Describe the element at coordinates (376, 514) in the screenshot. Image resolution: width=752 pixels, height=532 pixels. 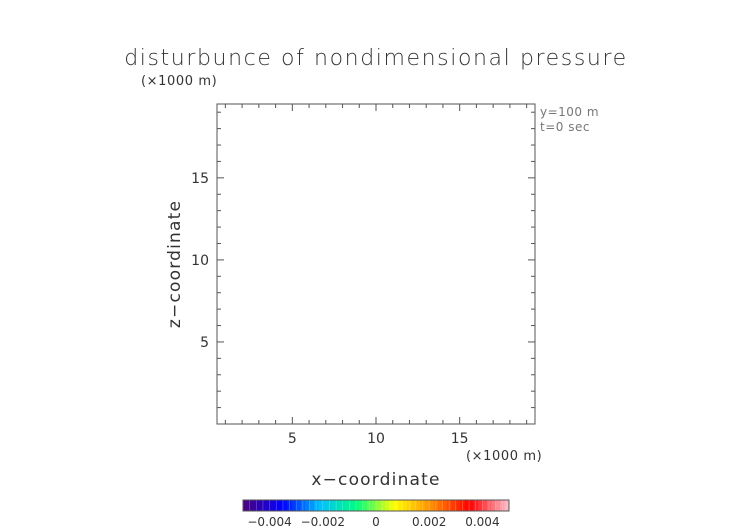
I see `colorbar: −0.004 −0.002 0 0.002 0.004` at that location.